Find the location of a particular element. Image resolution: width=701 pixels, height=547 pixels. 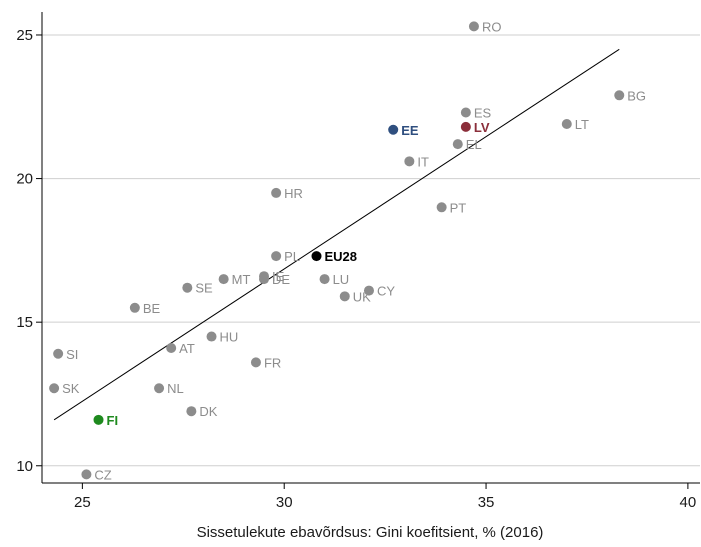

data-point-sk is located at coordinates (54, 388).